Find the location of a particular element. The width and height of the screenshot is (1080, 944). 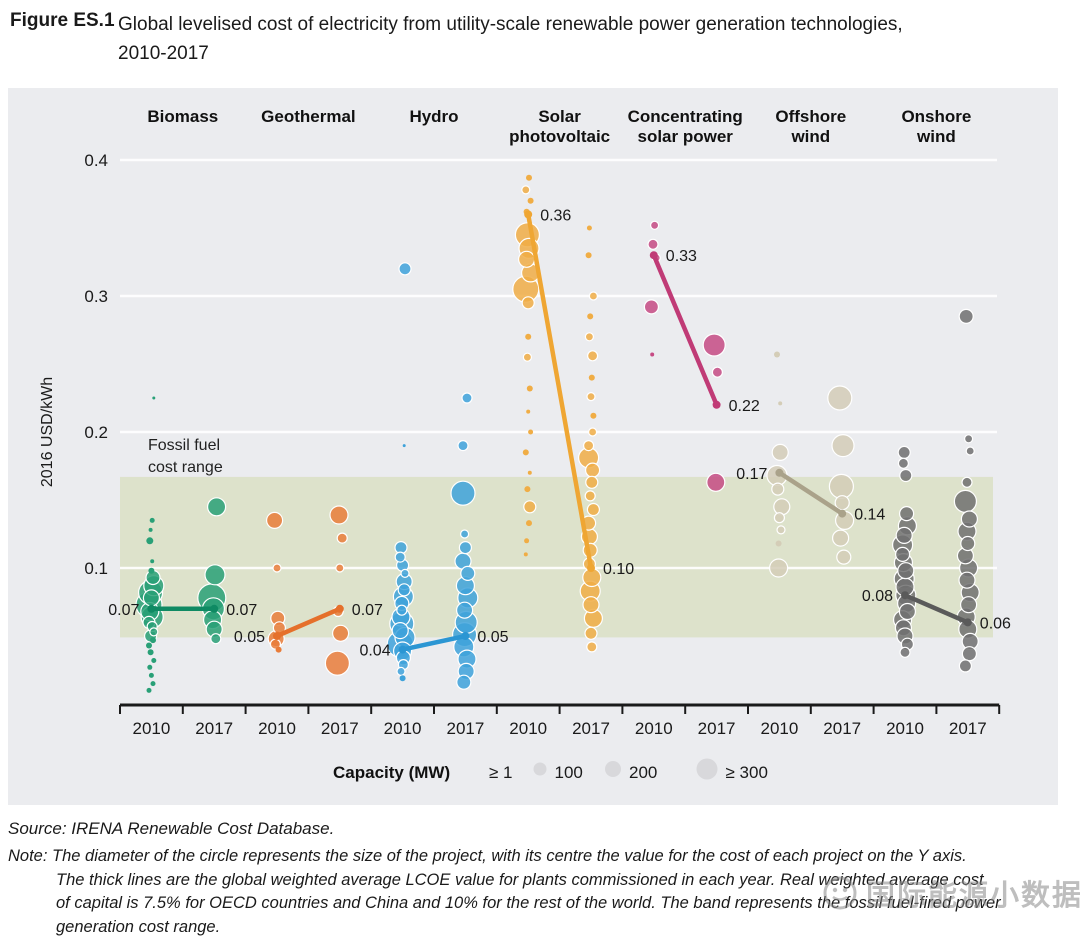

column-header: photovoltaic is located at coordinates (559, 136).